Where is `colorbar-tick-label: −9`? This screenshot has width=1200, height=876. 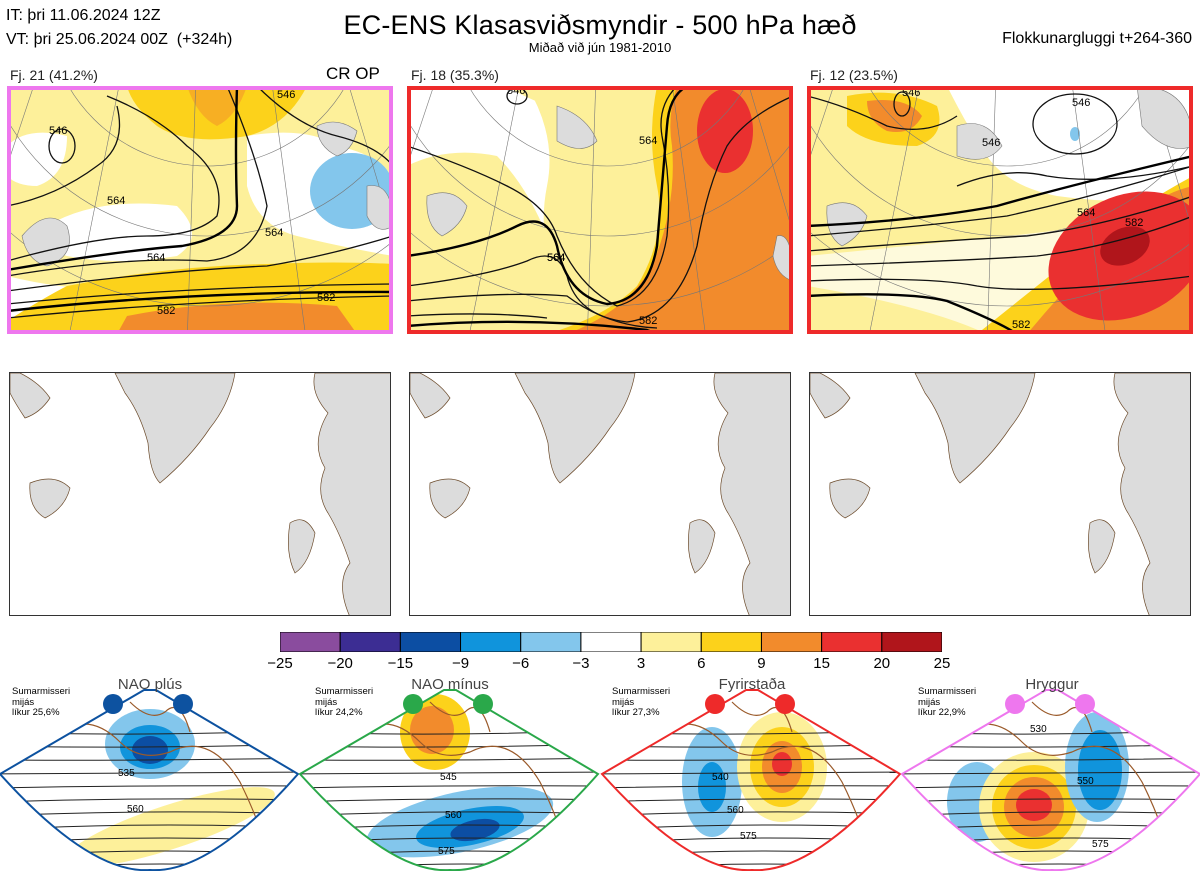
colorbar-tick-label: −9 is located at coordinates (460, 663).